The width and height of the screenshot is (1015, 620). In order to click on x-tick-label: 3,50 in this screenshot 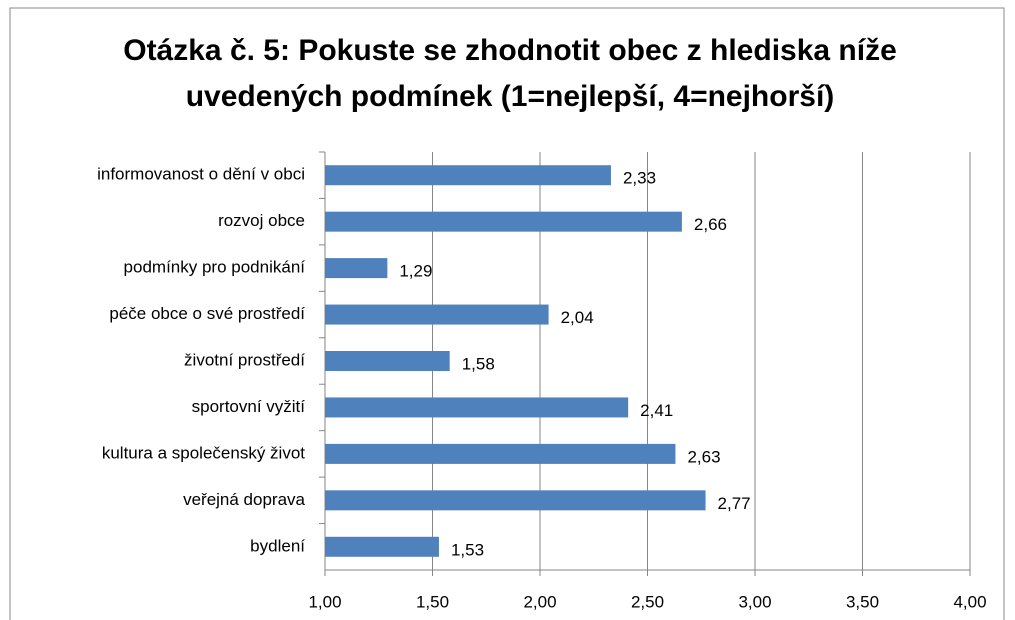, I will do `click(862, 601)`.